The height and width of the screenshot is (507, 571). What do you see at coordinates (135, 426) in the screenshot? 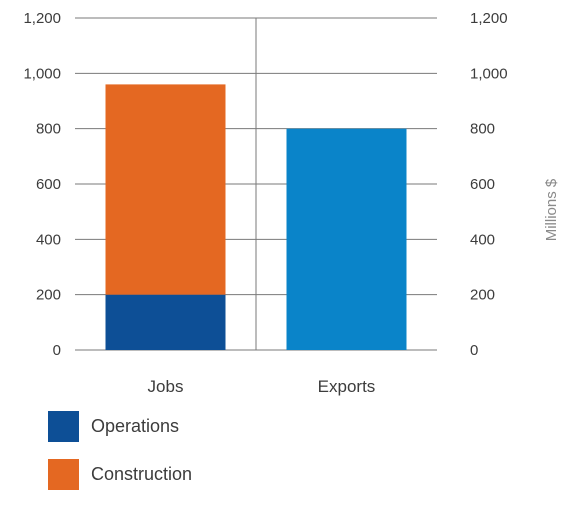
I see `legend-label-operations: Operations` at bounding box center [135, 426].